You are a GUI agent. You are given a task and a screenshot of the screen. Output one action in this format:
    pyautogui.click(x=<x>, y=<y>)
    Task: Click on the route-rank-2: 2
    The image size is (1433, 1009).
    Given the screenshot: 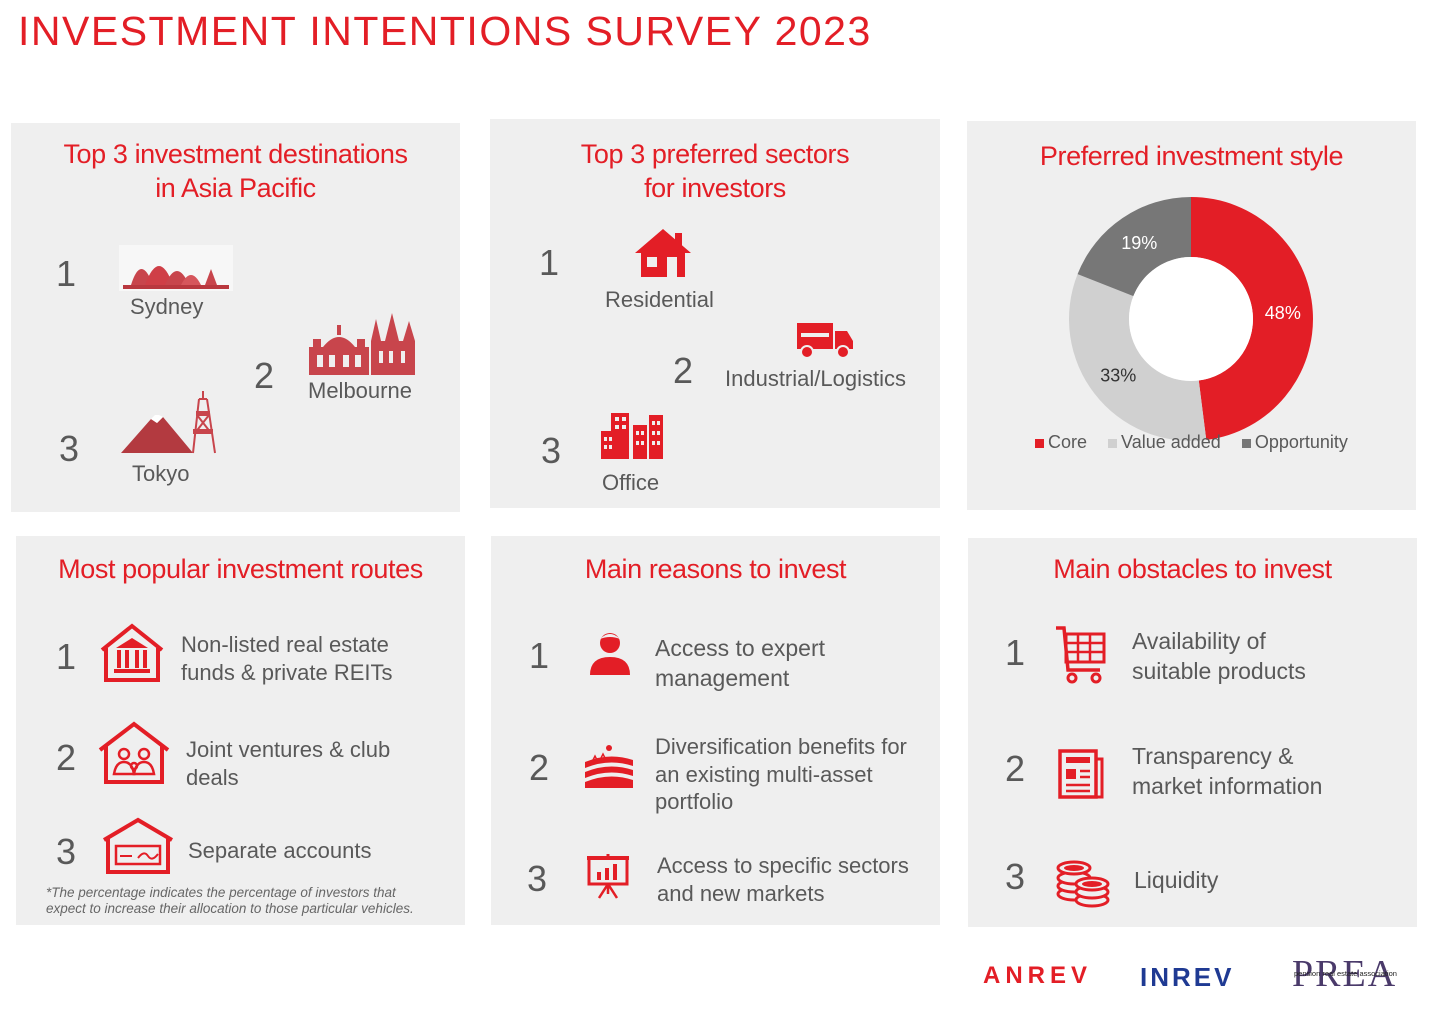 What is the action you would take?
    pyautogui.click(x=66, y=757)
    